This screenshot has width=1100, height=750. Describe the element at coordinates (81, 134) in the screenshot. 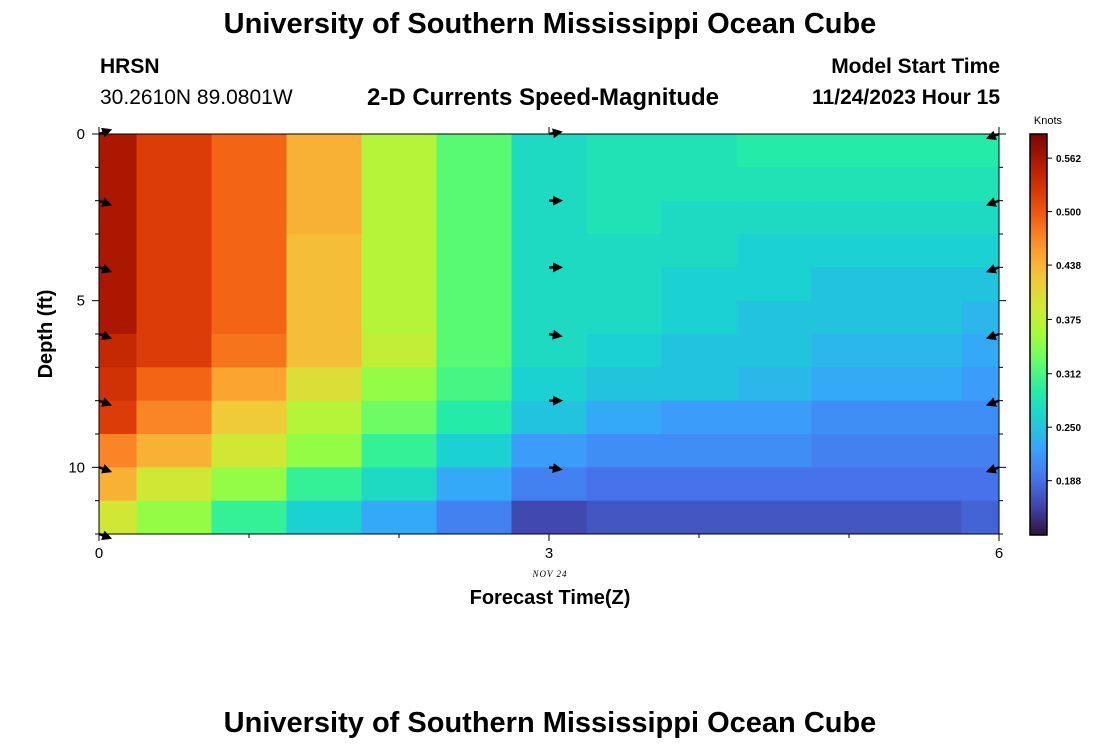

I see `y-tick-label: 0` at that location.